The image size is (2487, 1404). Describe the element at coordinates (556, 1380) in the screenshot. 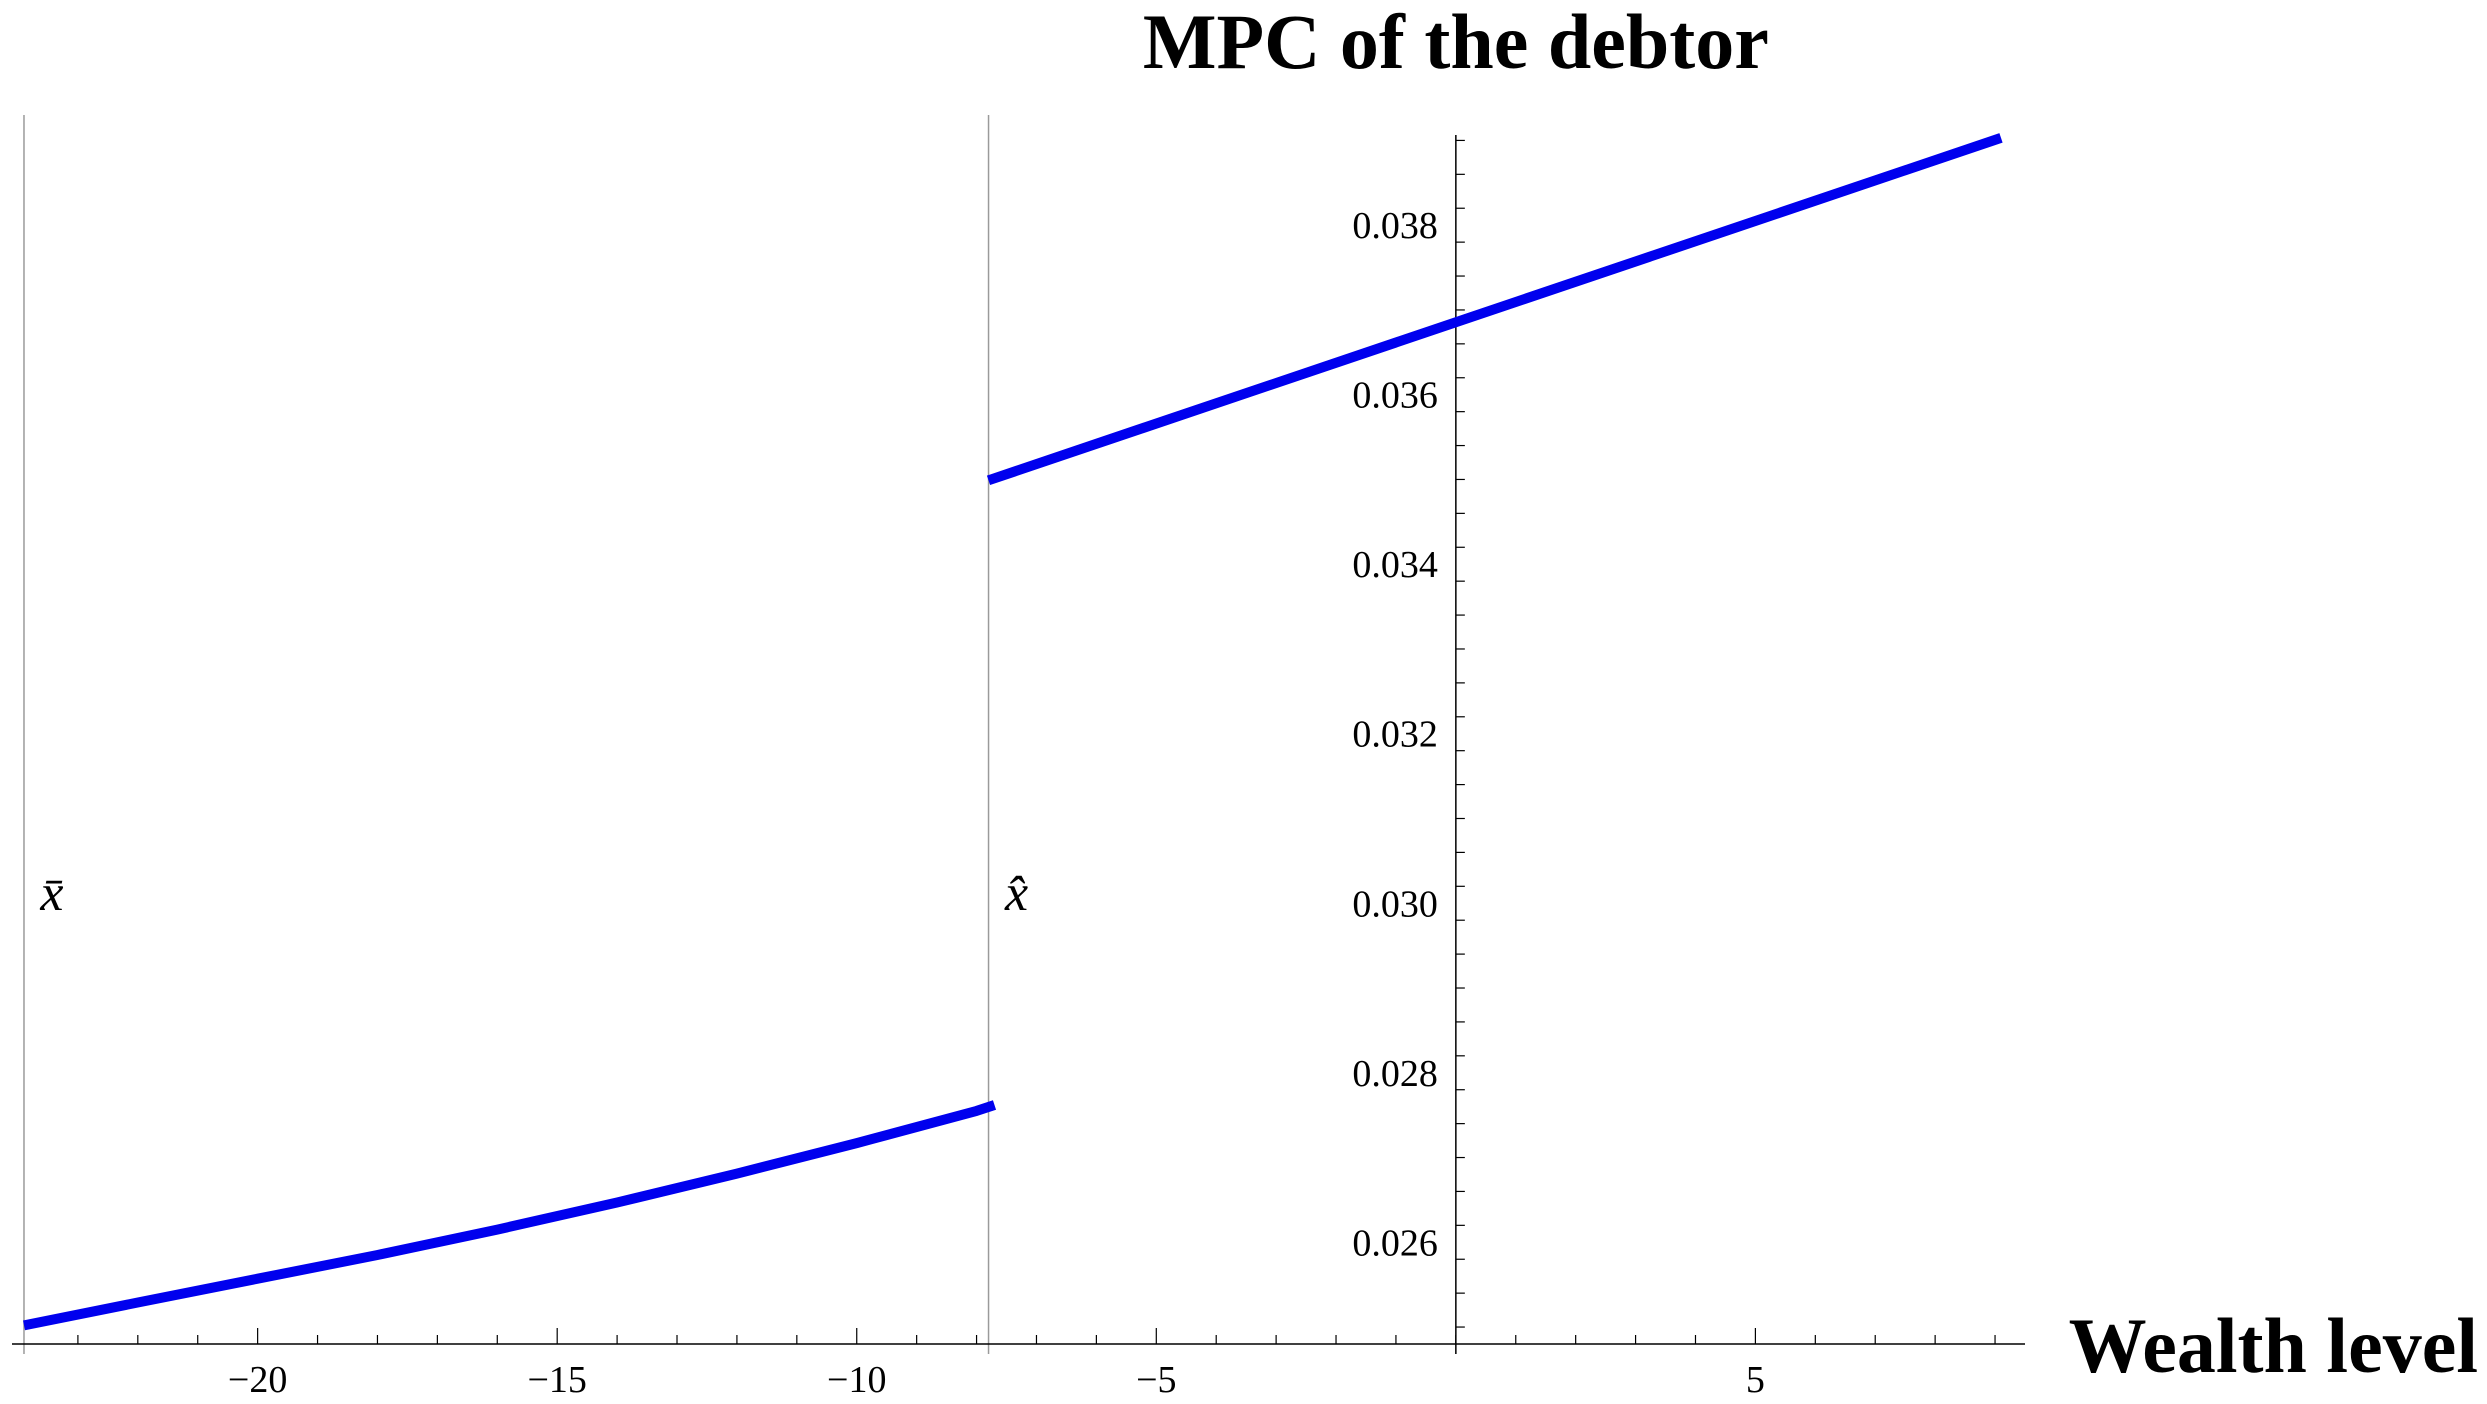

I see `x-tick-label: −15` at that location.